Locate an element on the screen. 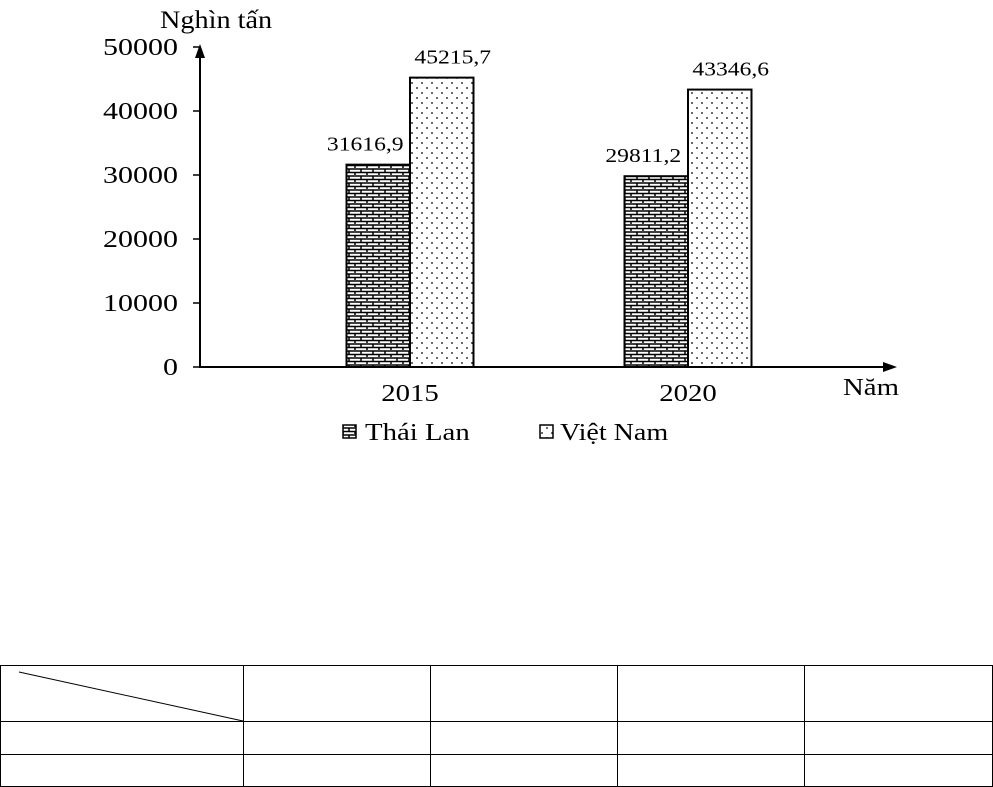 This screenshot has width=993, height=787. bar-value-label: 31616,9 is located at coordinates (365, 144).